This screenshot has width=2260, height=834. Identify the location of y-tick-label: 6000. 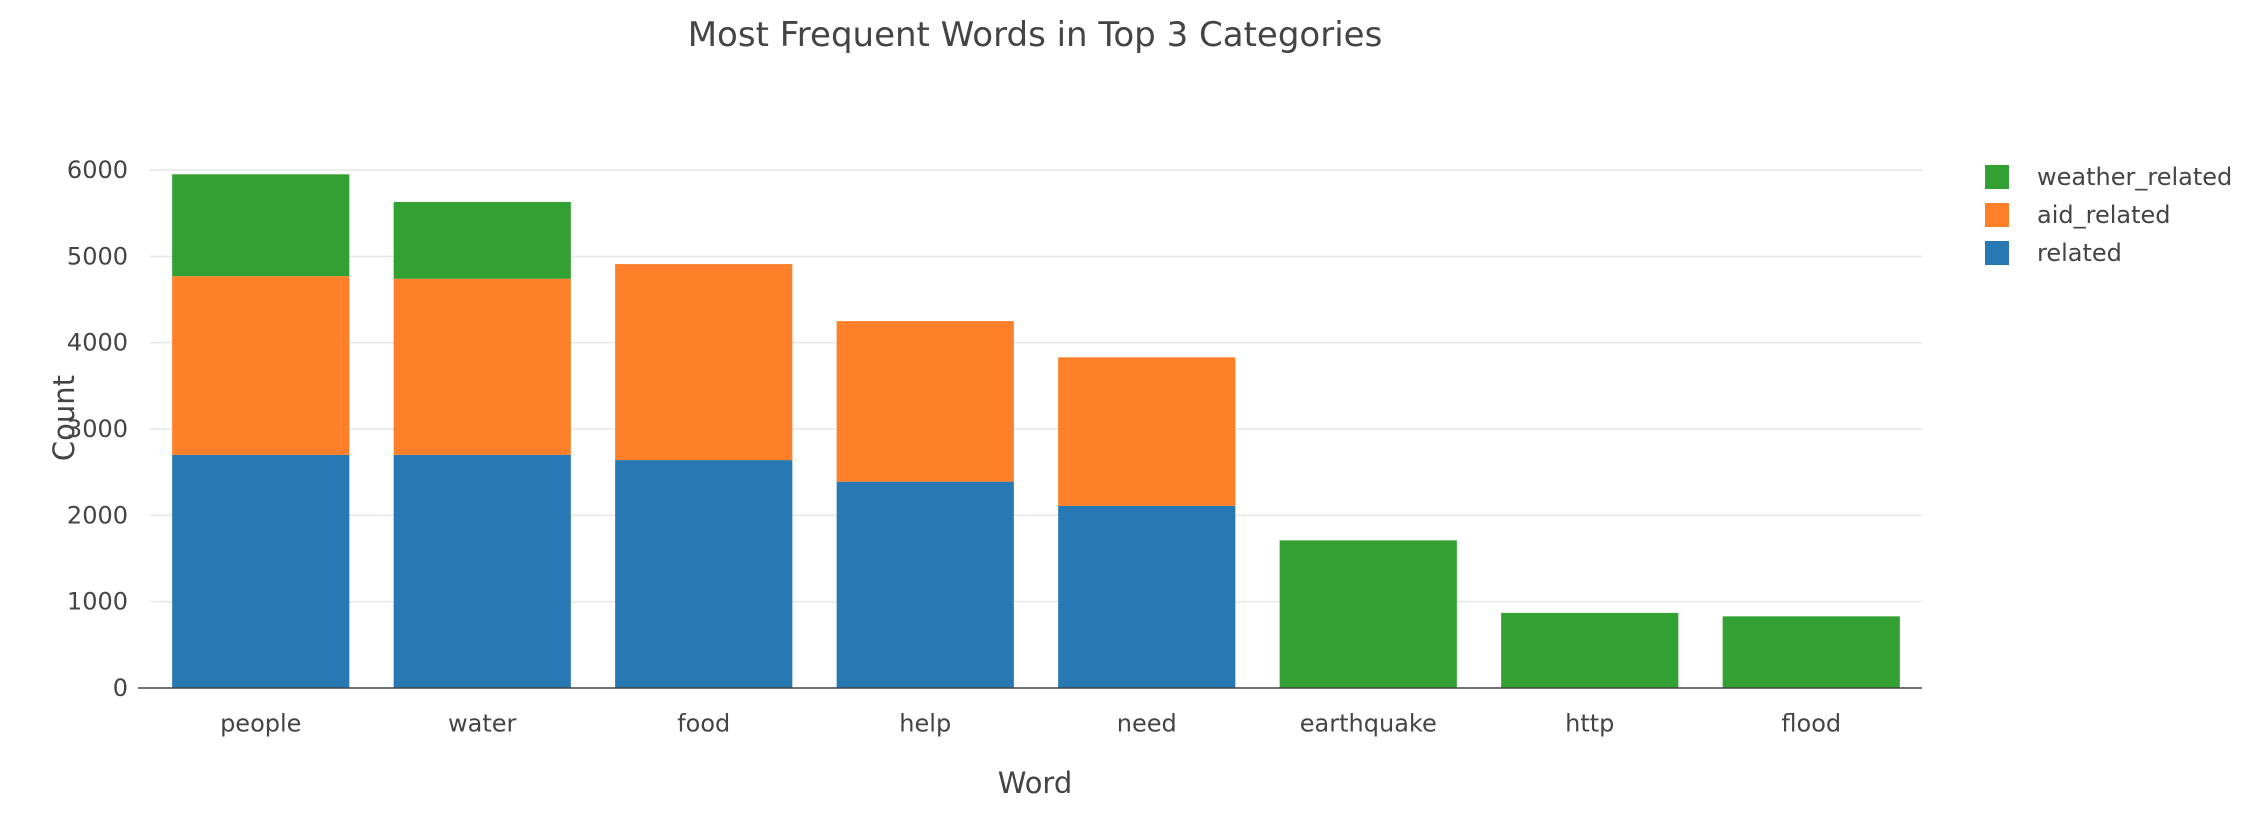
(97, 170).